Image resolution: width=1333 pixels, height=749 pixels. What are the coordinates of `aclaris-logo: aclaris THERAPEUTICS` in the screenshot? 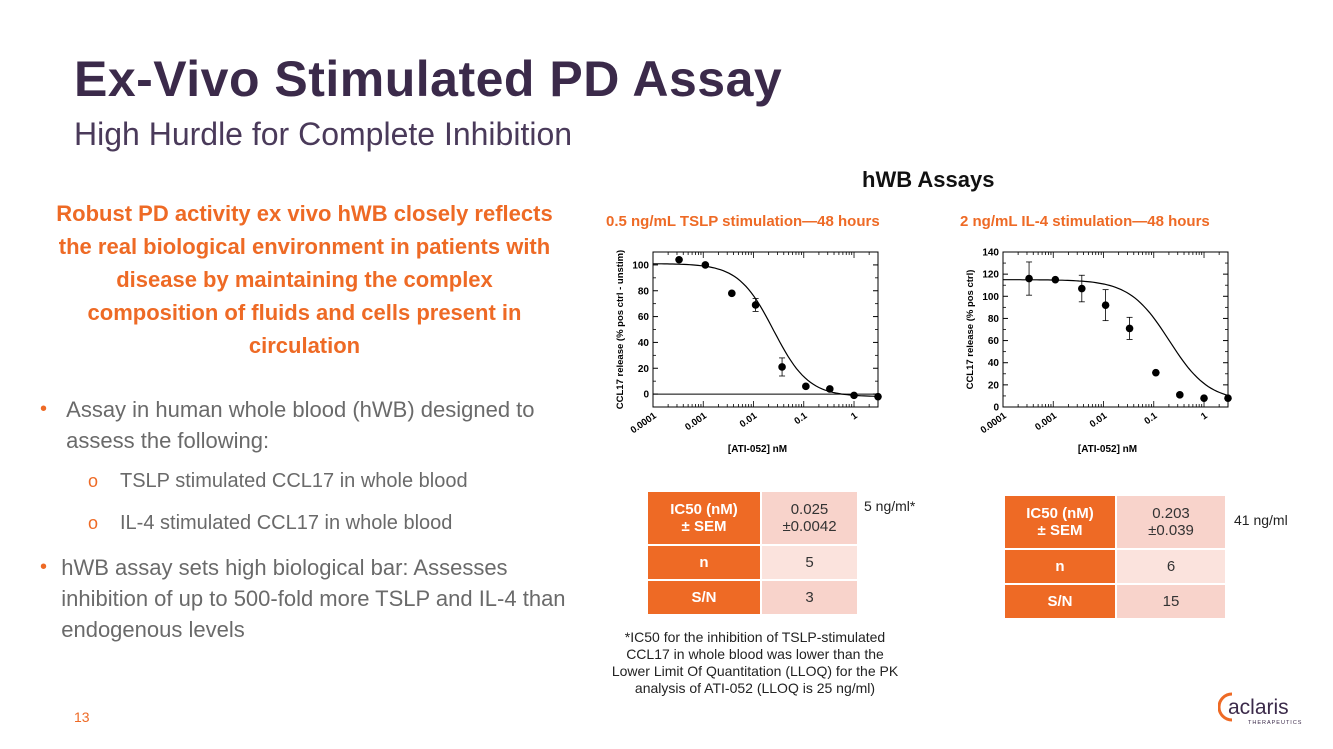 It's located at (1260, 709).